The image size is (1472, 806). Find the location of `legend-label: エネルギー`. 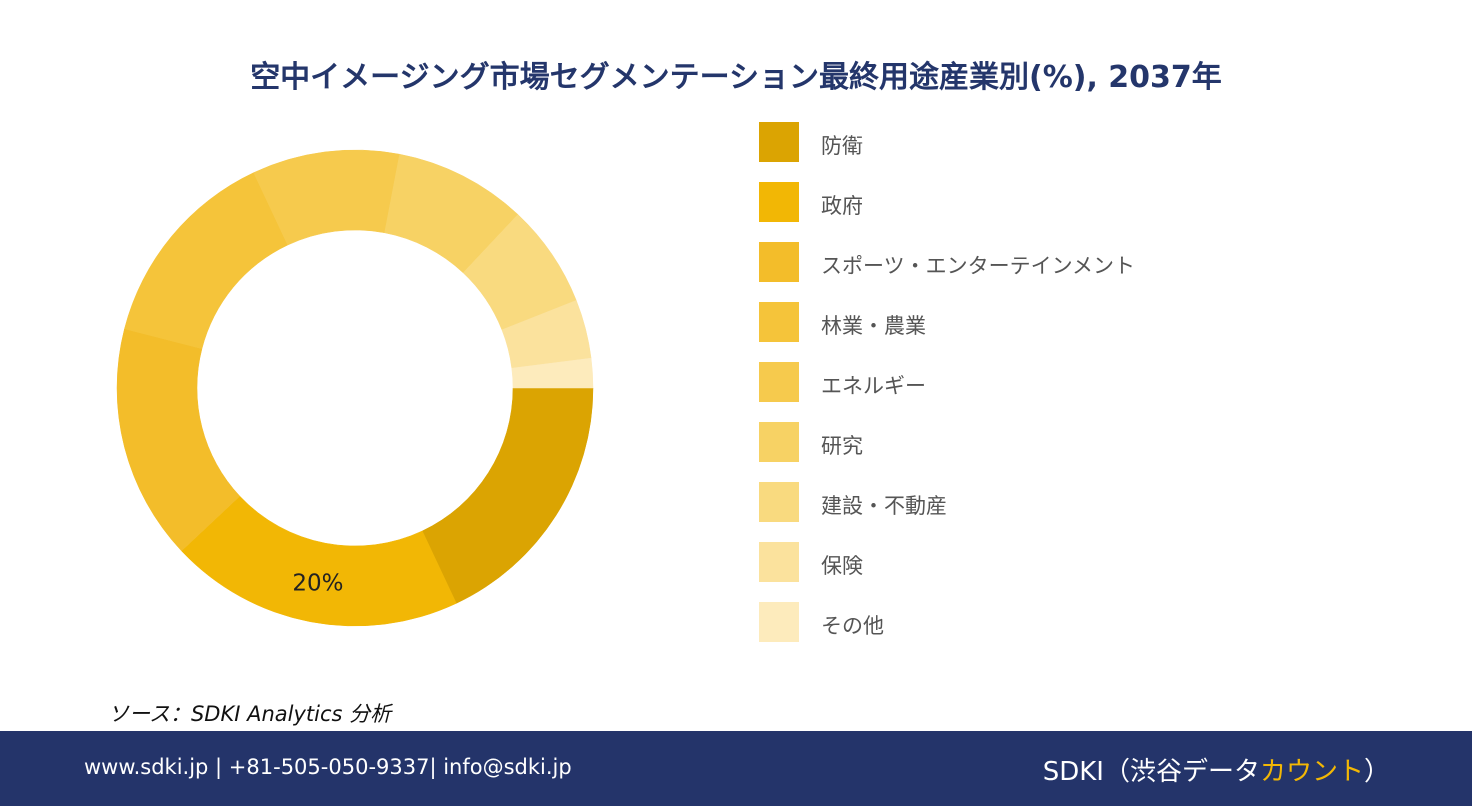

legend-label: エネルギー is located at coordinates (873, 386).